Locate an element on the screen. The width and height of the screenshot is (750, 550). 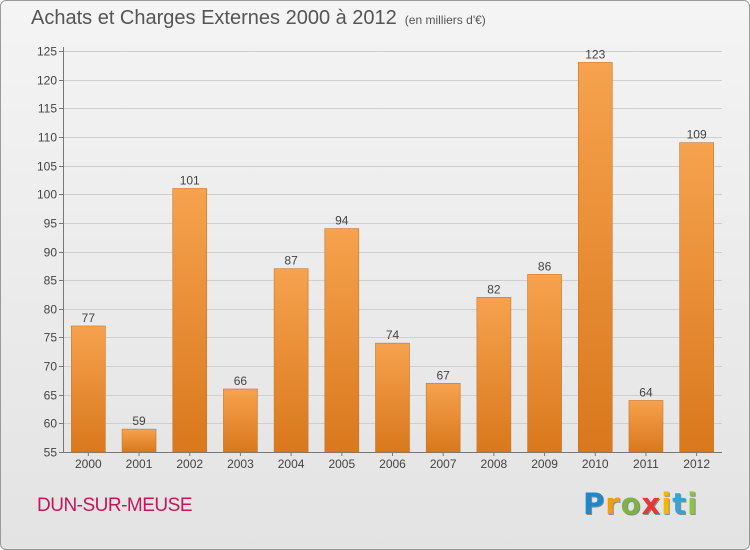
x-tick-label: 2004 is located at coordinates (291, 464).